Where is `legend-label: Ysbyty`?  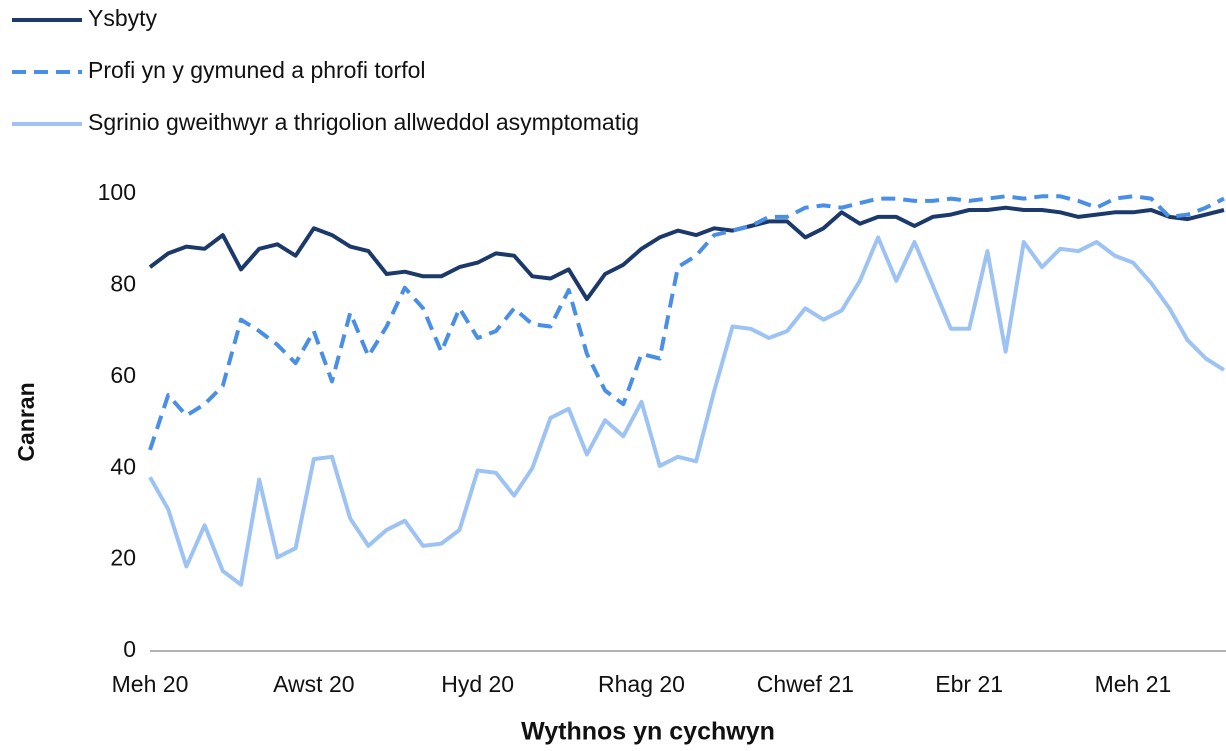 legend-label: Ysbyty is located at coordinates (123, 18).